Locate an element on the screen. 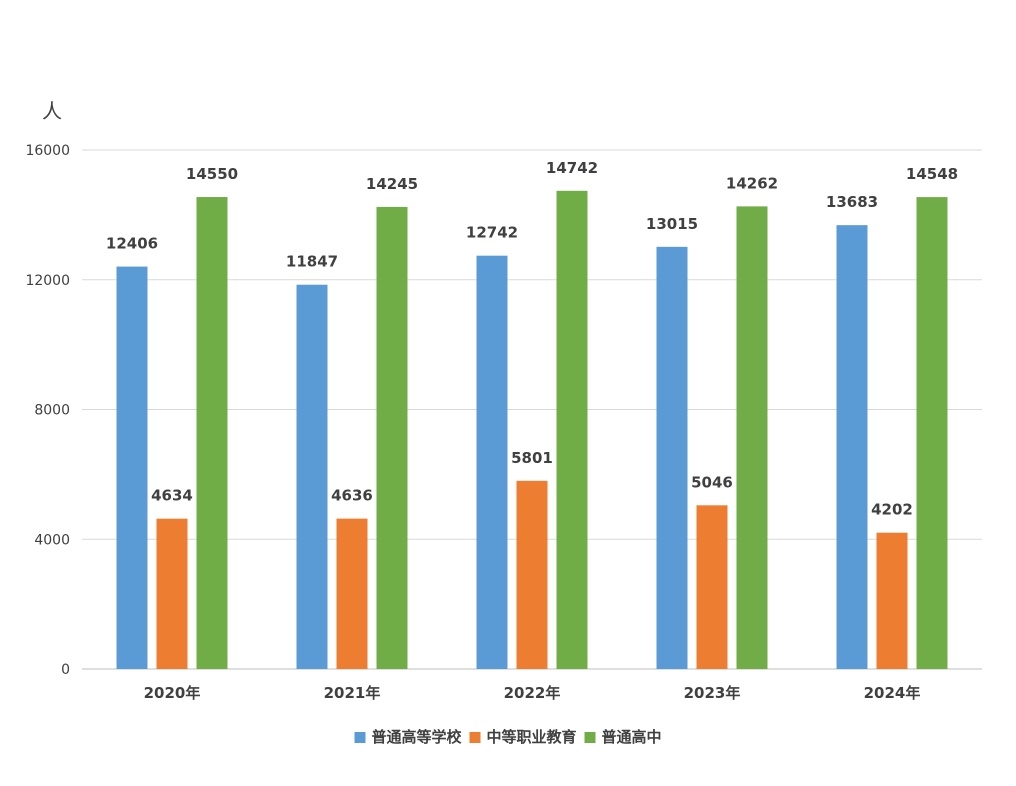 This screenshot has width=1016, height=786. data-label: 14262 is located at coordinates (752, 183).